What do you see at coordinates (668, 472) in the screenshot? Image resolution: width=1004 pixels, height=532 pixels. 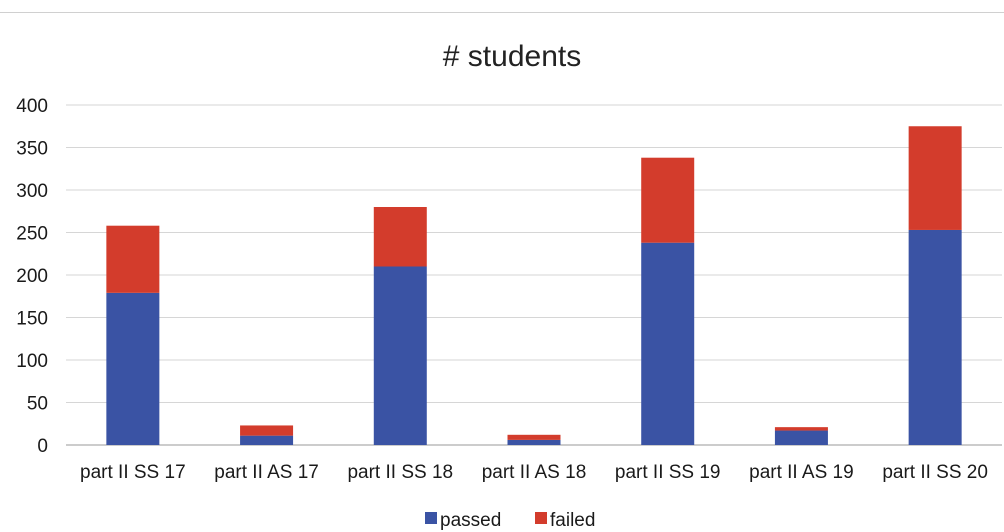 I see `x-tick-label: part II SS 19` at bounding box center [668, 472].